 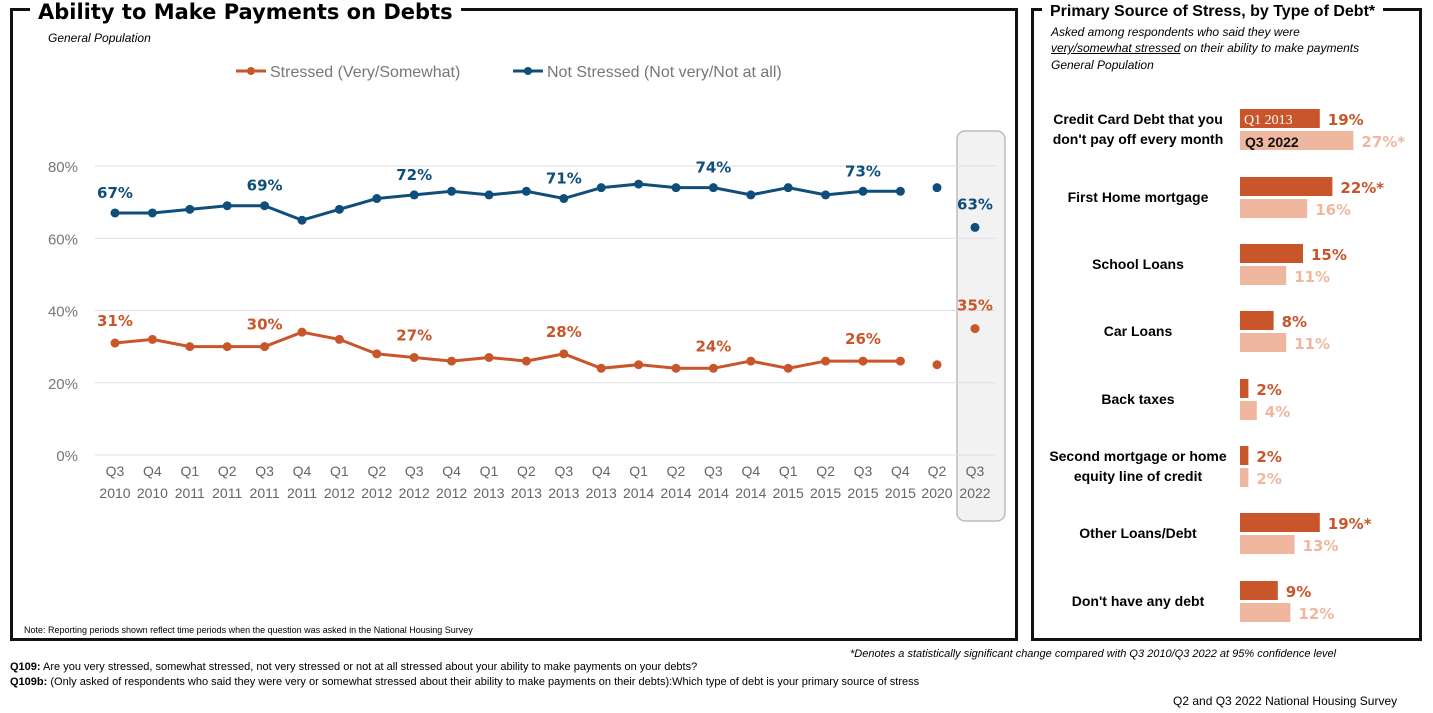 What do you see at coordinates (265, 325) in the screenshot?
I see `data-label: 30%` at bounding box center [265, 325].